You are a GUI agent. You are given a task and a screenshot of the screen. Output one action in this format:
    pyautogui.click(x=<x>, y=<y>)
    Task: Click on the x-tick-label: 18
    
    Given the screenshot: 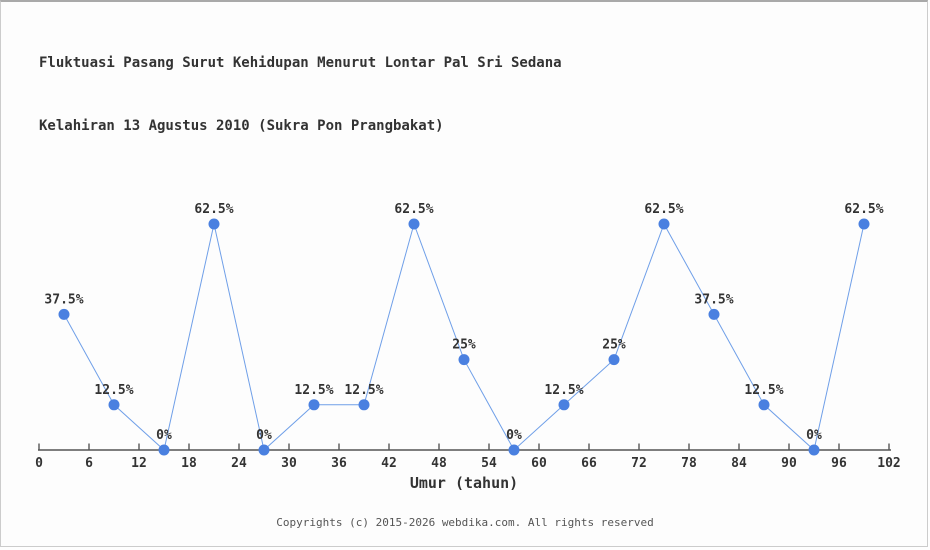 What is the action you would take?
    pyautogui.click(x=189, y=463)
    